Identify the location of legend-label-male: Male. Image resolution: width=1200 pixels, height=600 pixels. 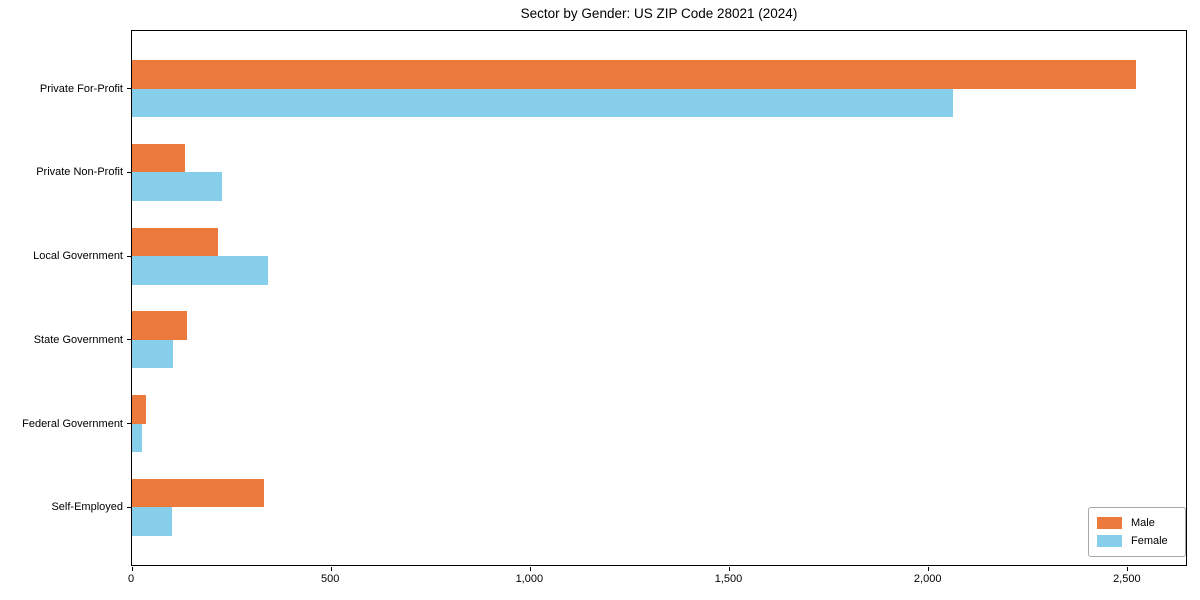
(1143, 523).